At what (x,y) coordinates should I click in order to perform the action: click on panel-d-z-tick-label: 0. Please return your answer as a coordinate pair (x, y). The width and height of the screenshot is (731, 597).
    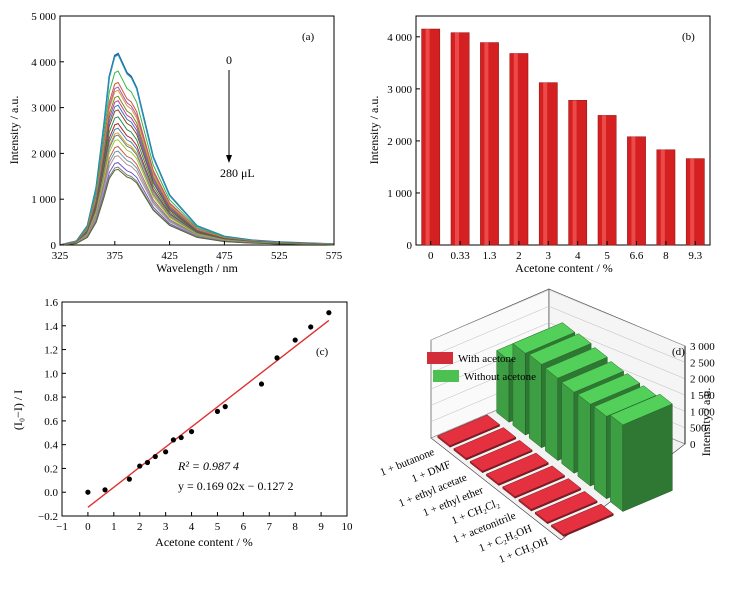
    Looking at the image, I should click on (693, 445).